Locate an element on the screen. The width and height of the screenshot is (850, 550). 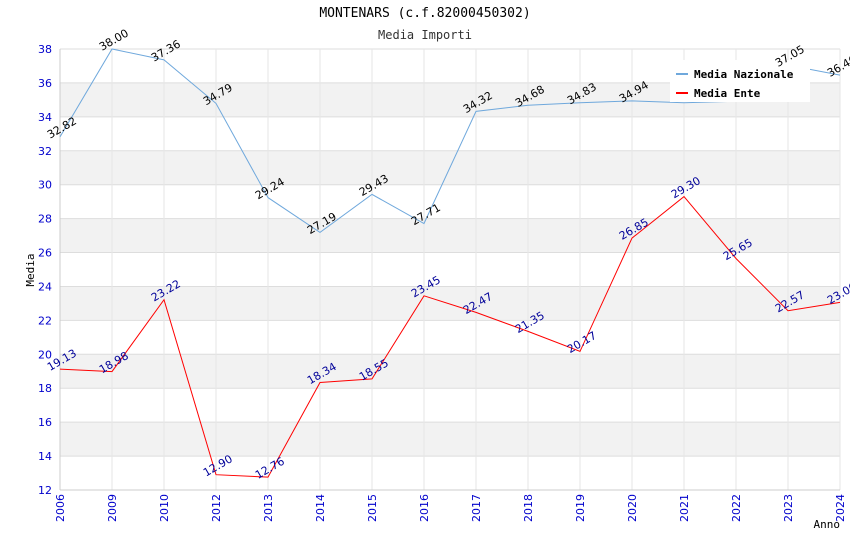
x-tick-label: 2010 is located at coordinates (164, 508).